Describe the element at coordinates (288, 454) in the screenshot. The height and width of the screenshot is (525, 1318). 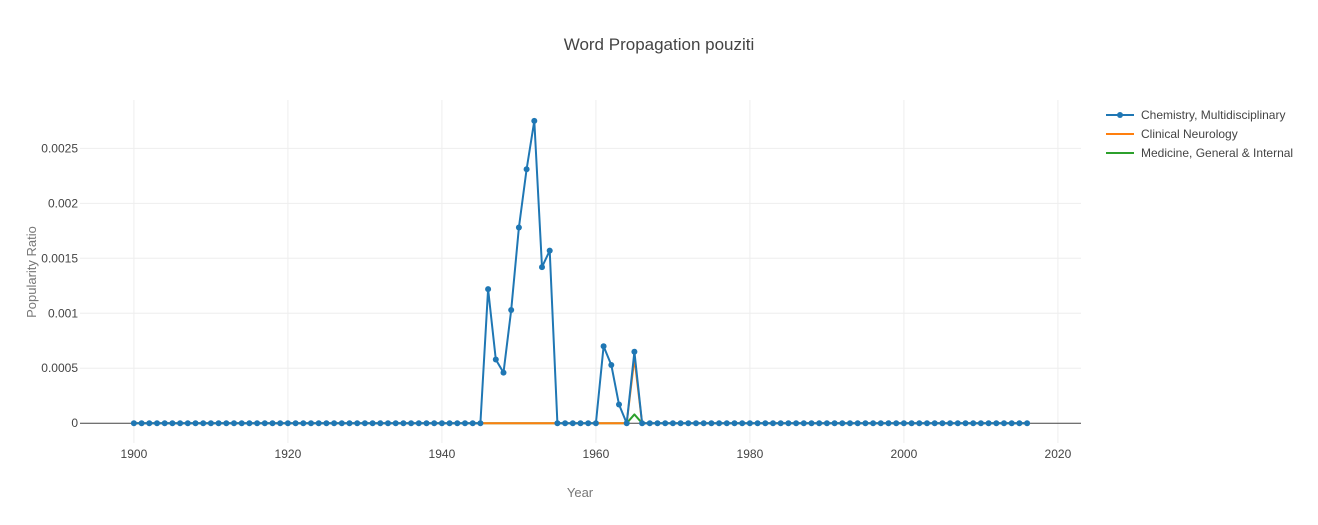
I see `x-tick-label: 1920` at that location.